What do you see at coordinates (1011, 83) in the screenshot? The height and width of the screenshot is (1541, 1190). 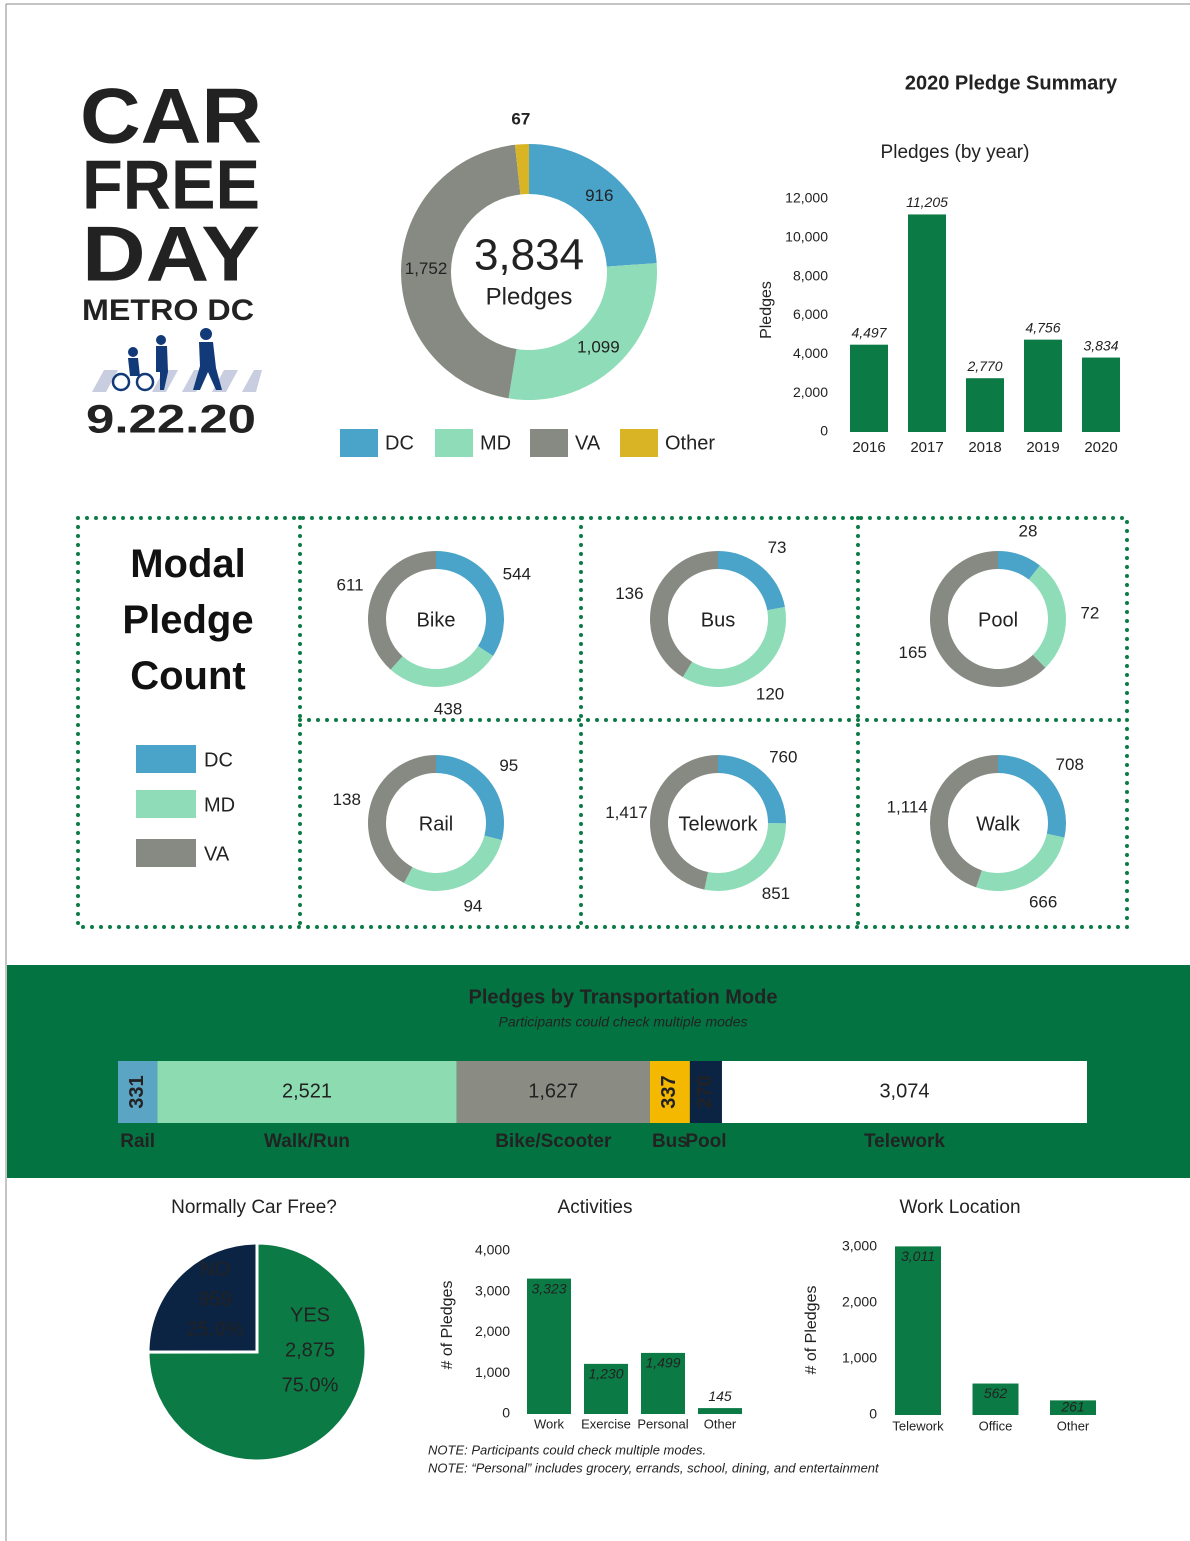 I see `summary-title: 2020 Pledge Summary` at bounding box center [1011, 83].